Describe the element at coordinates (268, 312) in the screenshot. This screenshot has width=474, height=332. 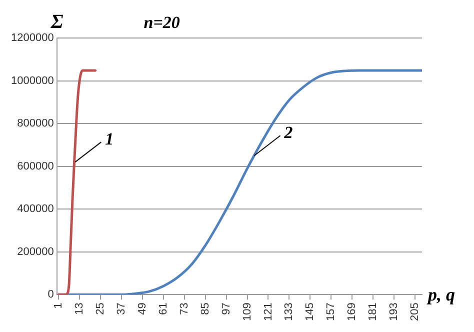
I see `x-tick-label: 121` at that location.